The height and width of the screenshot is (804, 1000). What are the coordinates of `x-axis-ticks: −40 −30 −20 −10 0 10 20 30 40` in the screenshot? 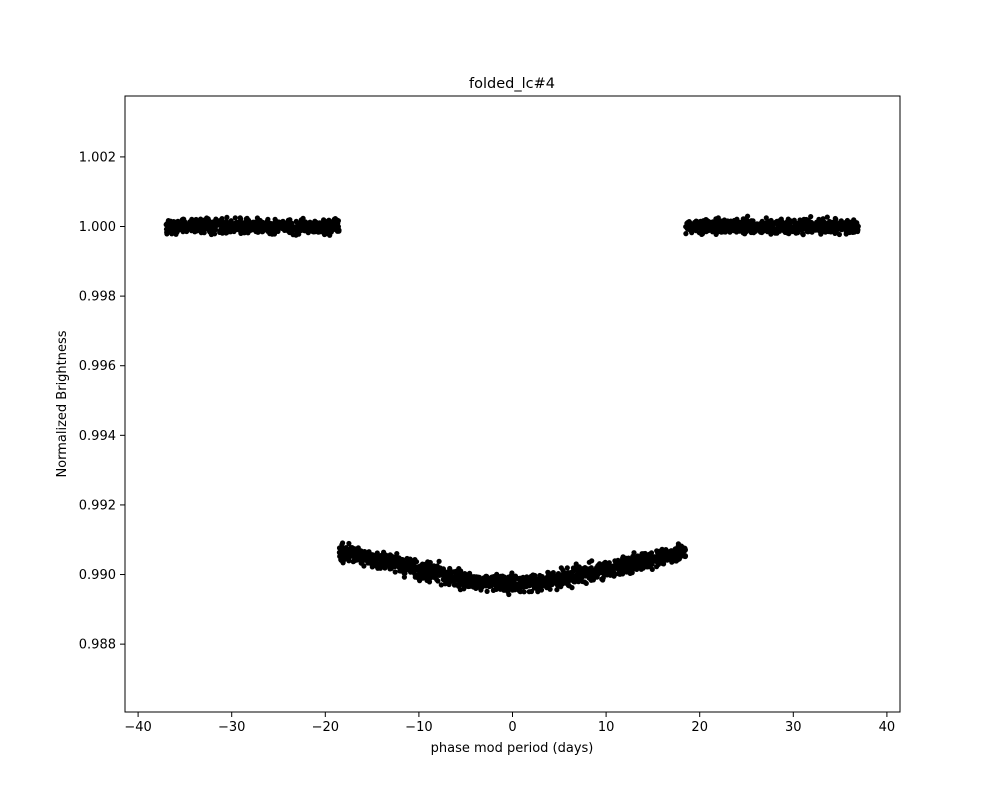 It's located at (509, 723).